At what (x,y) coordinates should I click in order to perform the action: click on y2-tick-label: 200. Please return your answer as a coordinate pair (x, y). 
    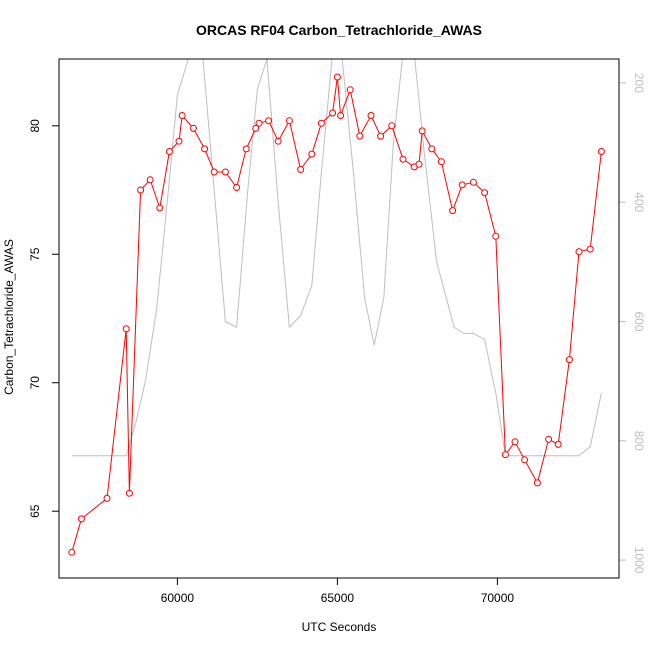
    Looking at the image, I should click on (639, 83).